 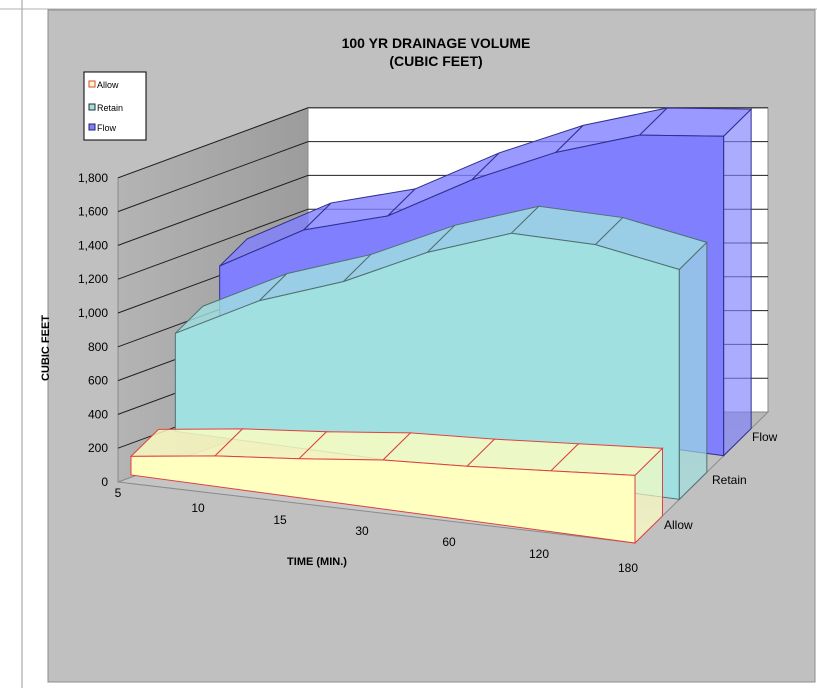 I want to click on z-tick-label: Allow, so click(x=678, y=525).